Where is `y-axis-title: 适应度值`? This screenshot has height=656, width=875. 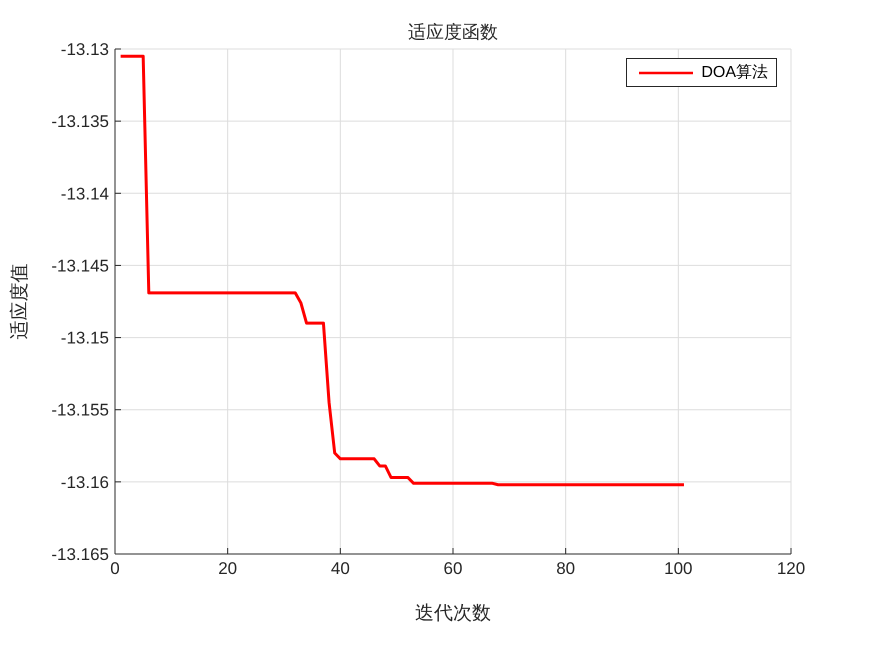
y-axis-title: 适应度值 is located at coordinates (19, 302).